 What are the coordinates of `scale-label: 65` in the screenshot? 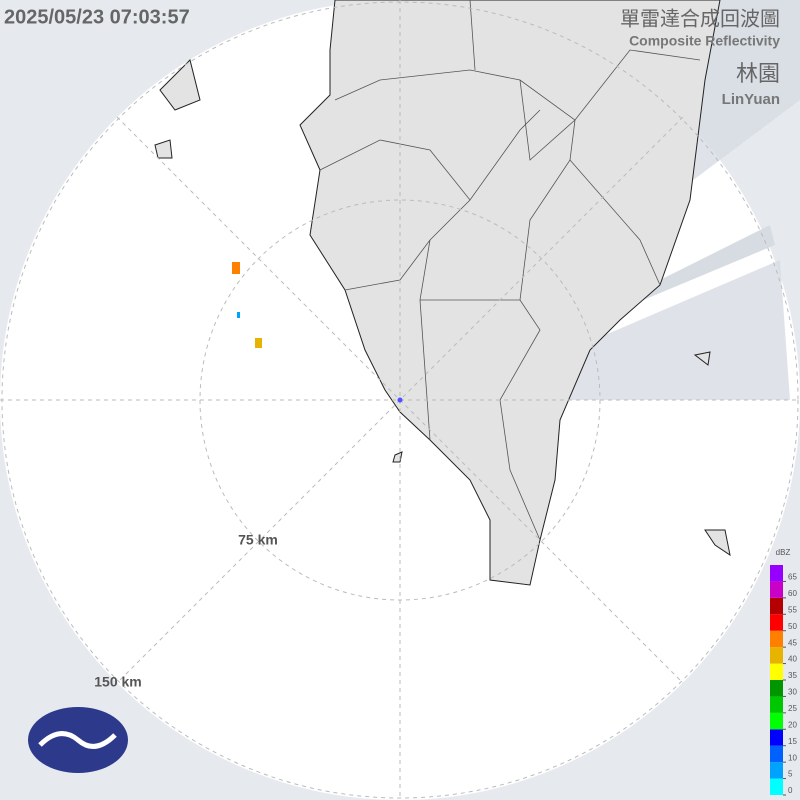 It's located at (792, 577).